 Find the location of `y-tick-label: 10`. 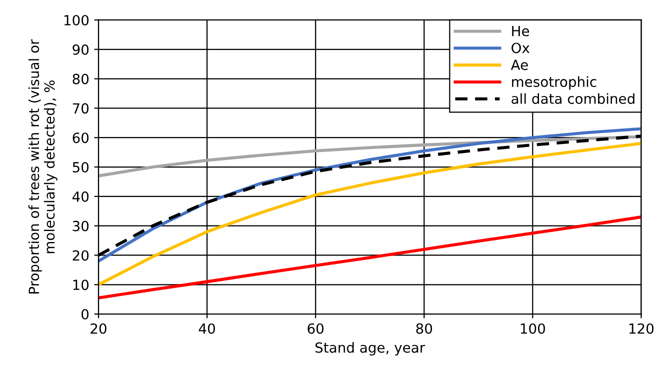

y-tick-label: 10 is located at coordinates (81, 285).